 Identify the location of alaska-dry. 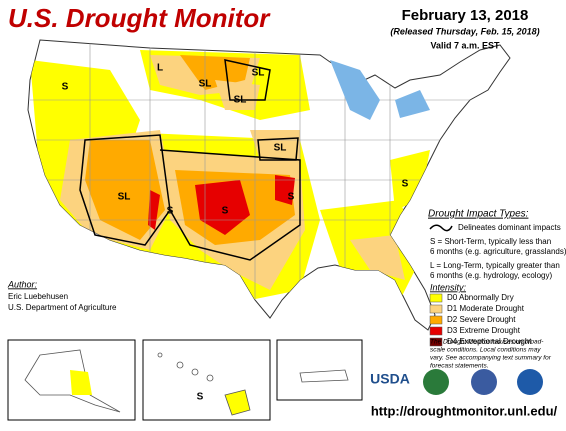
(81, 382).